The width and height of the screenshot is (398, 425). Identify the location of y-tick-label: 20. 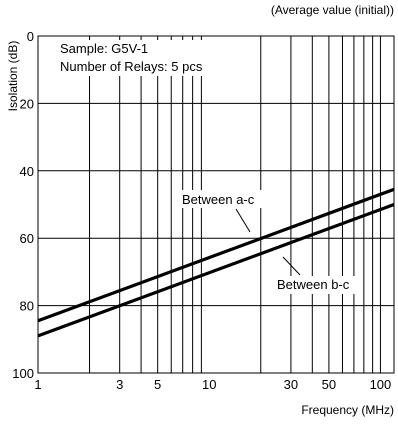
(27, 103).